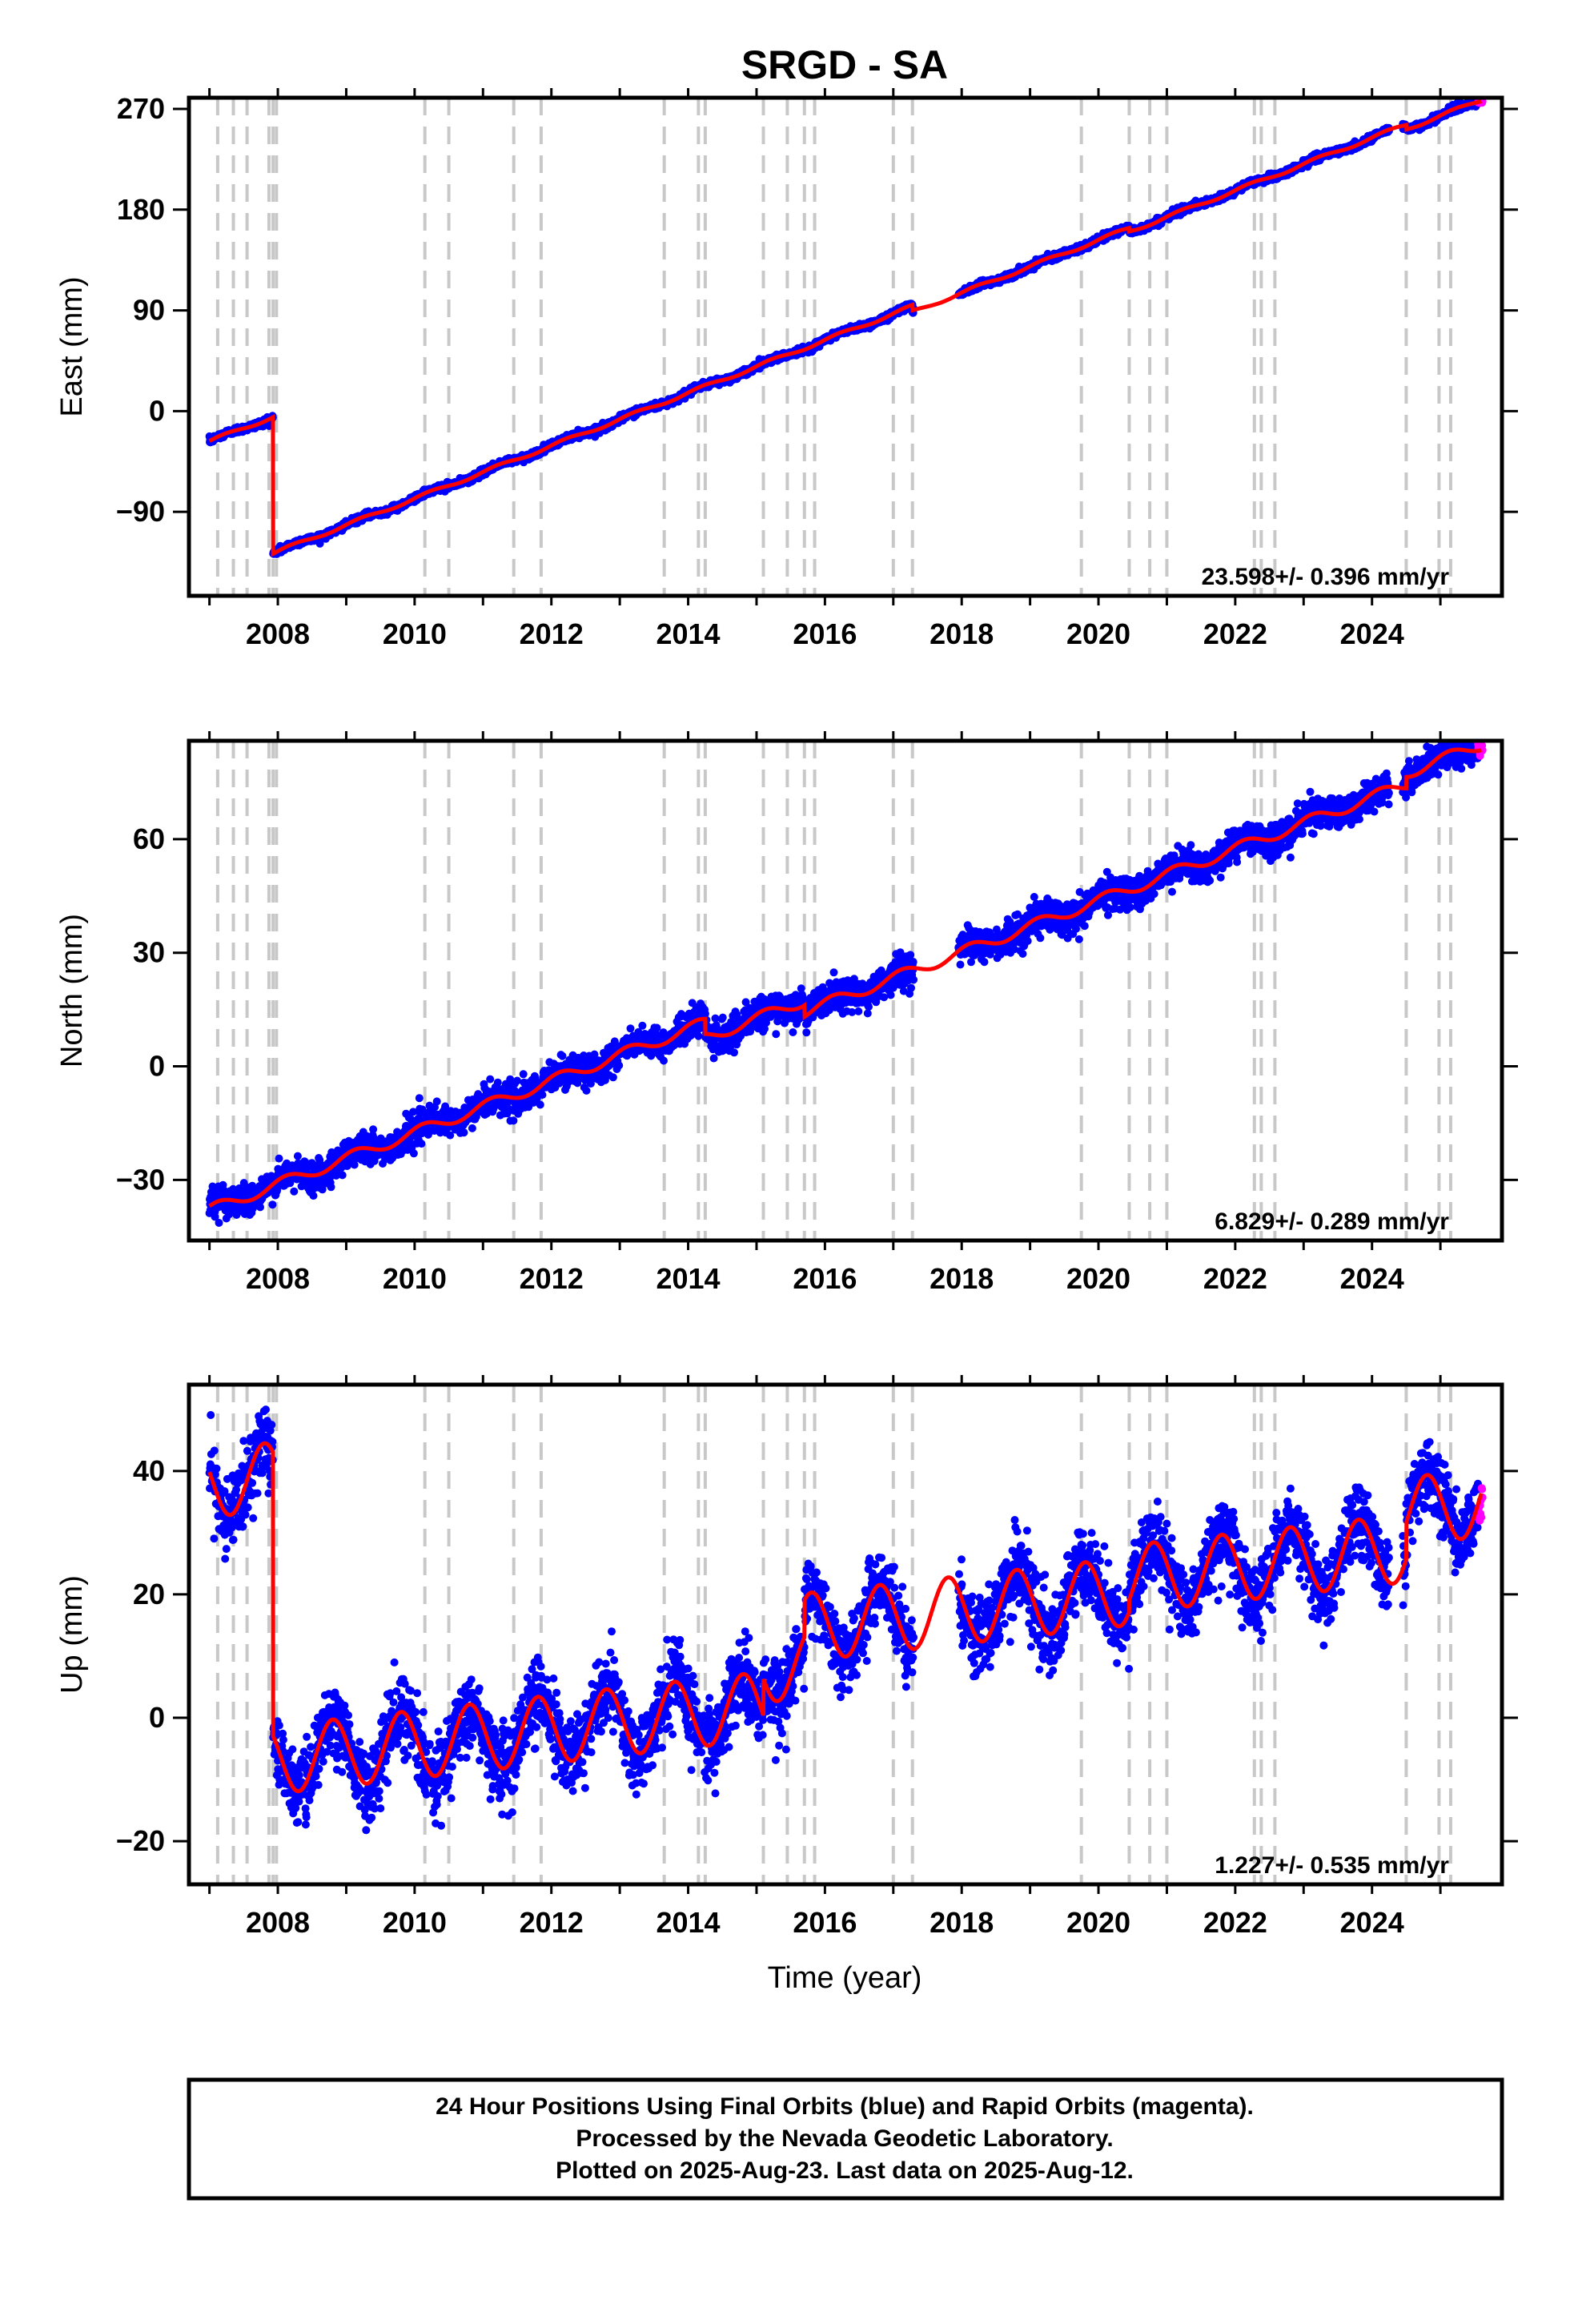 The image size is (1582, 2324). I want to click on x-tick-label: 2016, so click(825, 633).